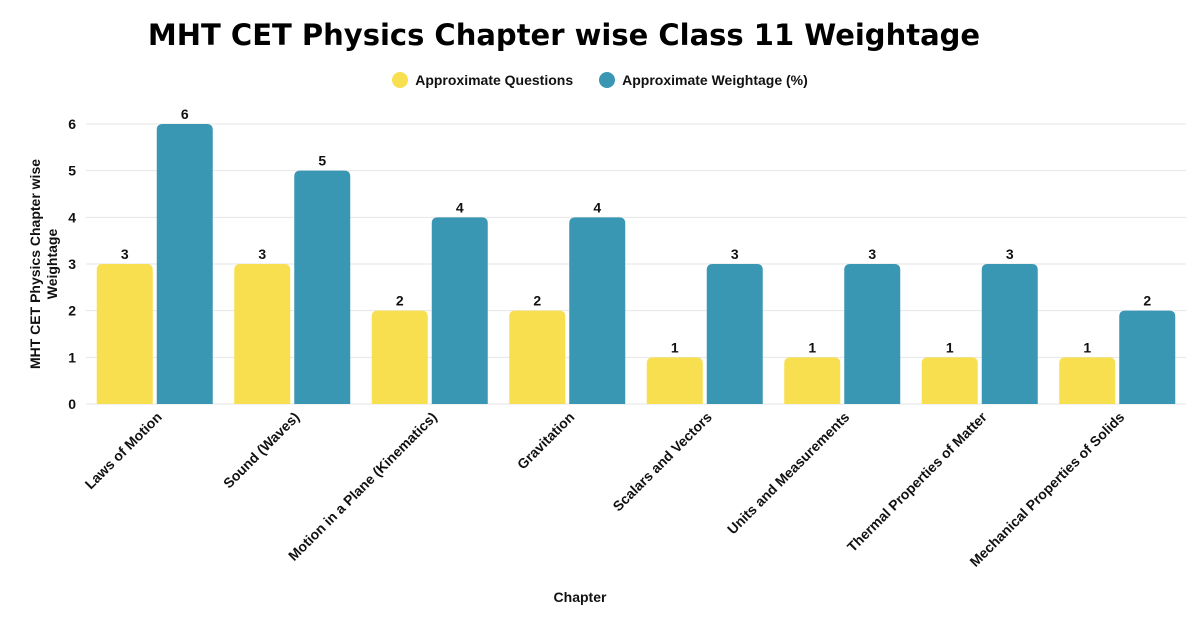  What do you see at coordinates (662, 462) in the screenshot?
I see `x-tick-label: Scalars and Vectors` at bounding box center [662, 462].